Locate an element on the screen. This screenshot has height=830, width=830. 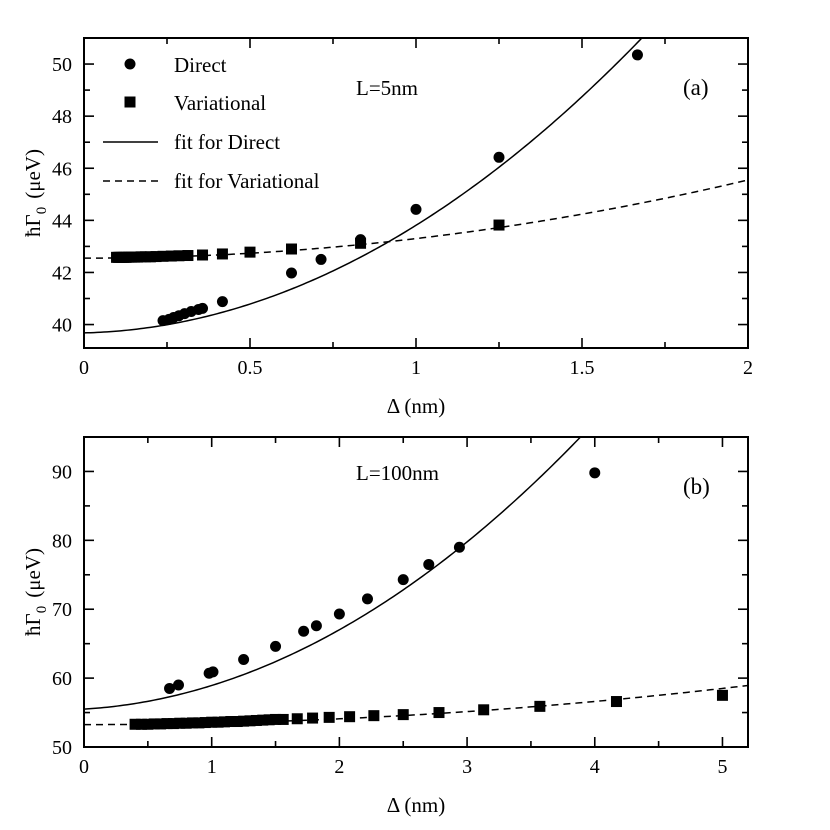
legend-label: fit for Variational is located at coordinates (247, 181).